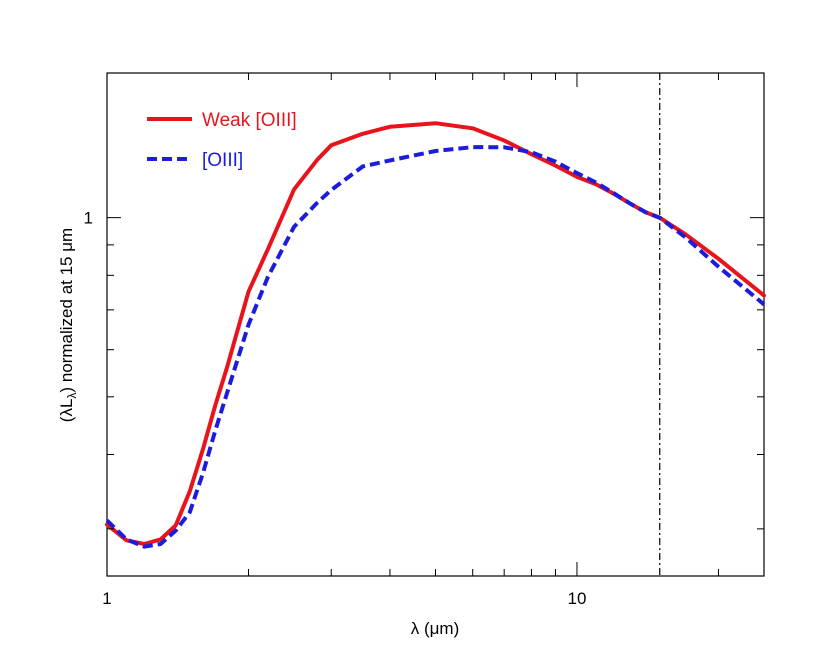 The width and height of the screenshot is (830, 664). Describe the element at coordinates (68, 325) in the screenshot. I see `y-axis-label: (λLλ) normalized at 15 μm` at that location.